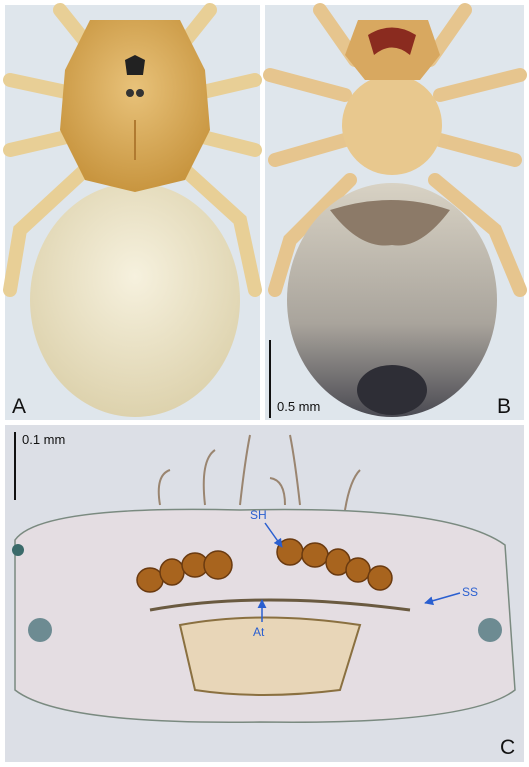 Image resolution: width=529 pixels, height=767 pixels. What do you see at coordinates (470, 592) in the screenshot?
I see `annotation: SS` at bounding box center [470, 592].